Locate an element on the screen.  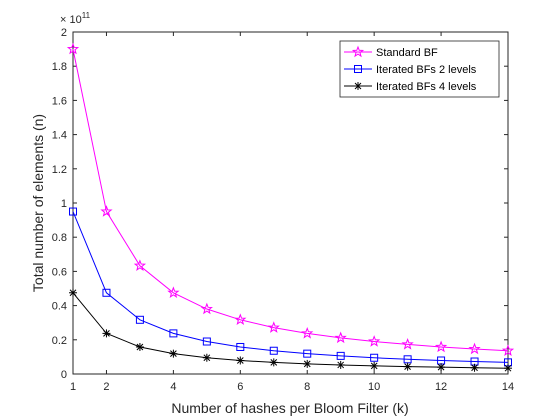
x-tick-label: 14 is located at coordinates (508, 387).